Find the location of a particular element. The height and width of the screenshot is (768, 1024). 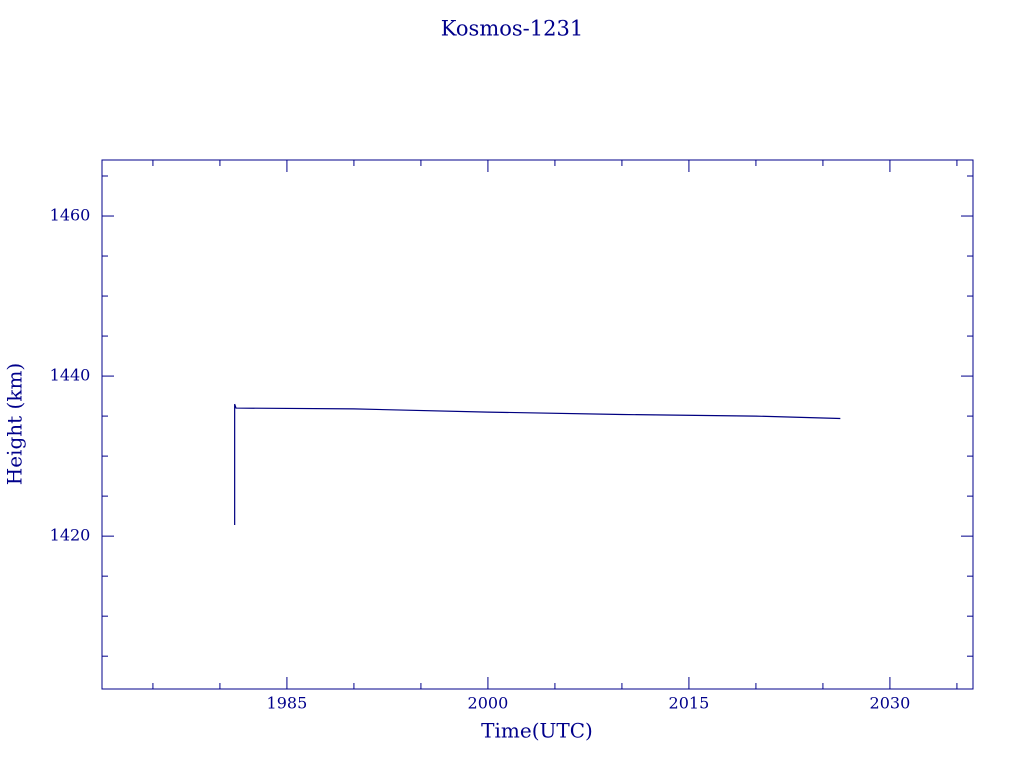

data-line is located at coordinates (537, 464).